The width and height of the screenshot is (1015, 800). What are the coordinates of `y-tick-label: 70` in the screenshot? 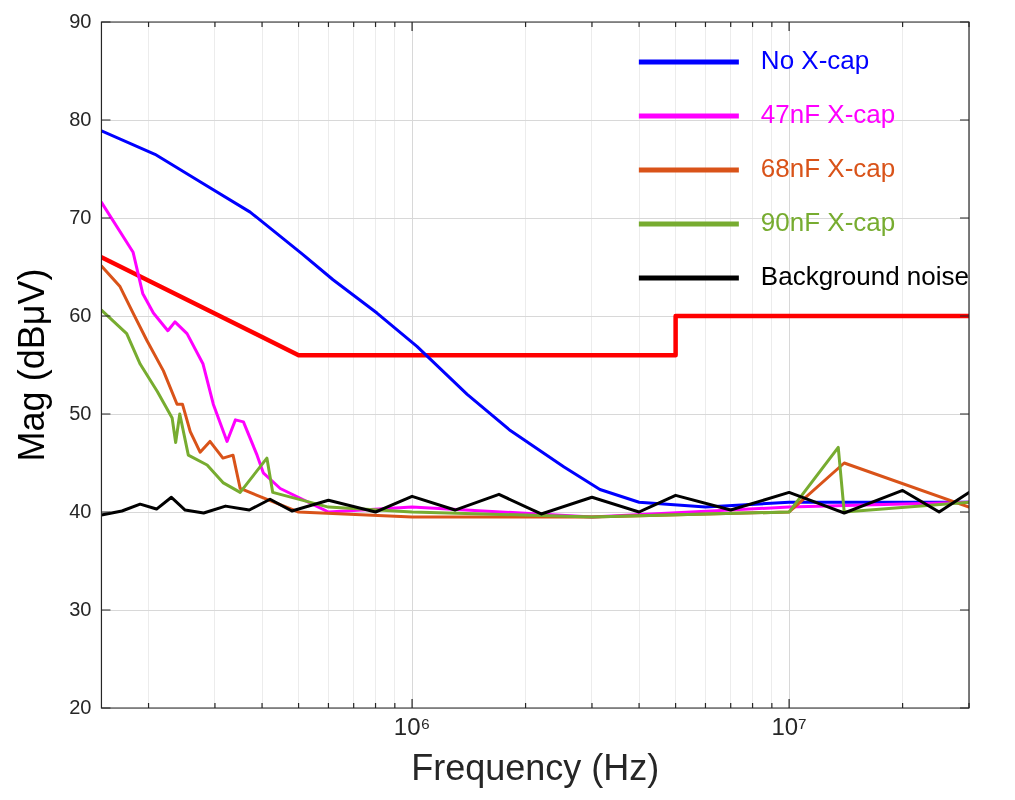 It's located at (80, 216).